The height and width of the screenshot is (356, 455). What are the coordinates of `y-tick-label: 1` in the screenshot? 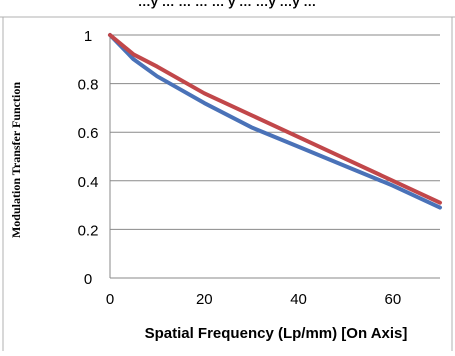 It's located at (88, 36).